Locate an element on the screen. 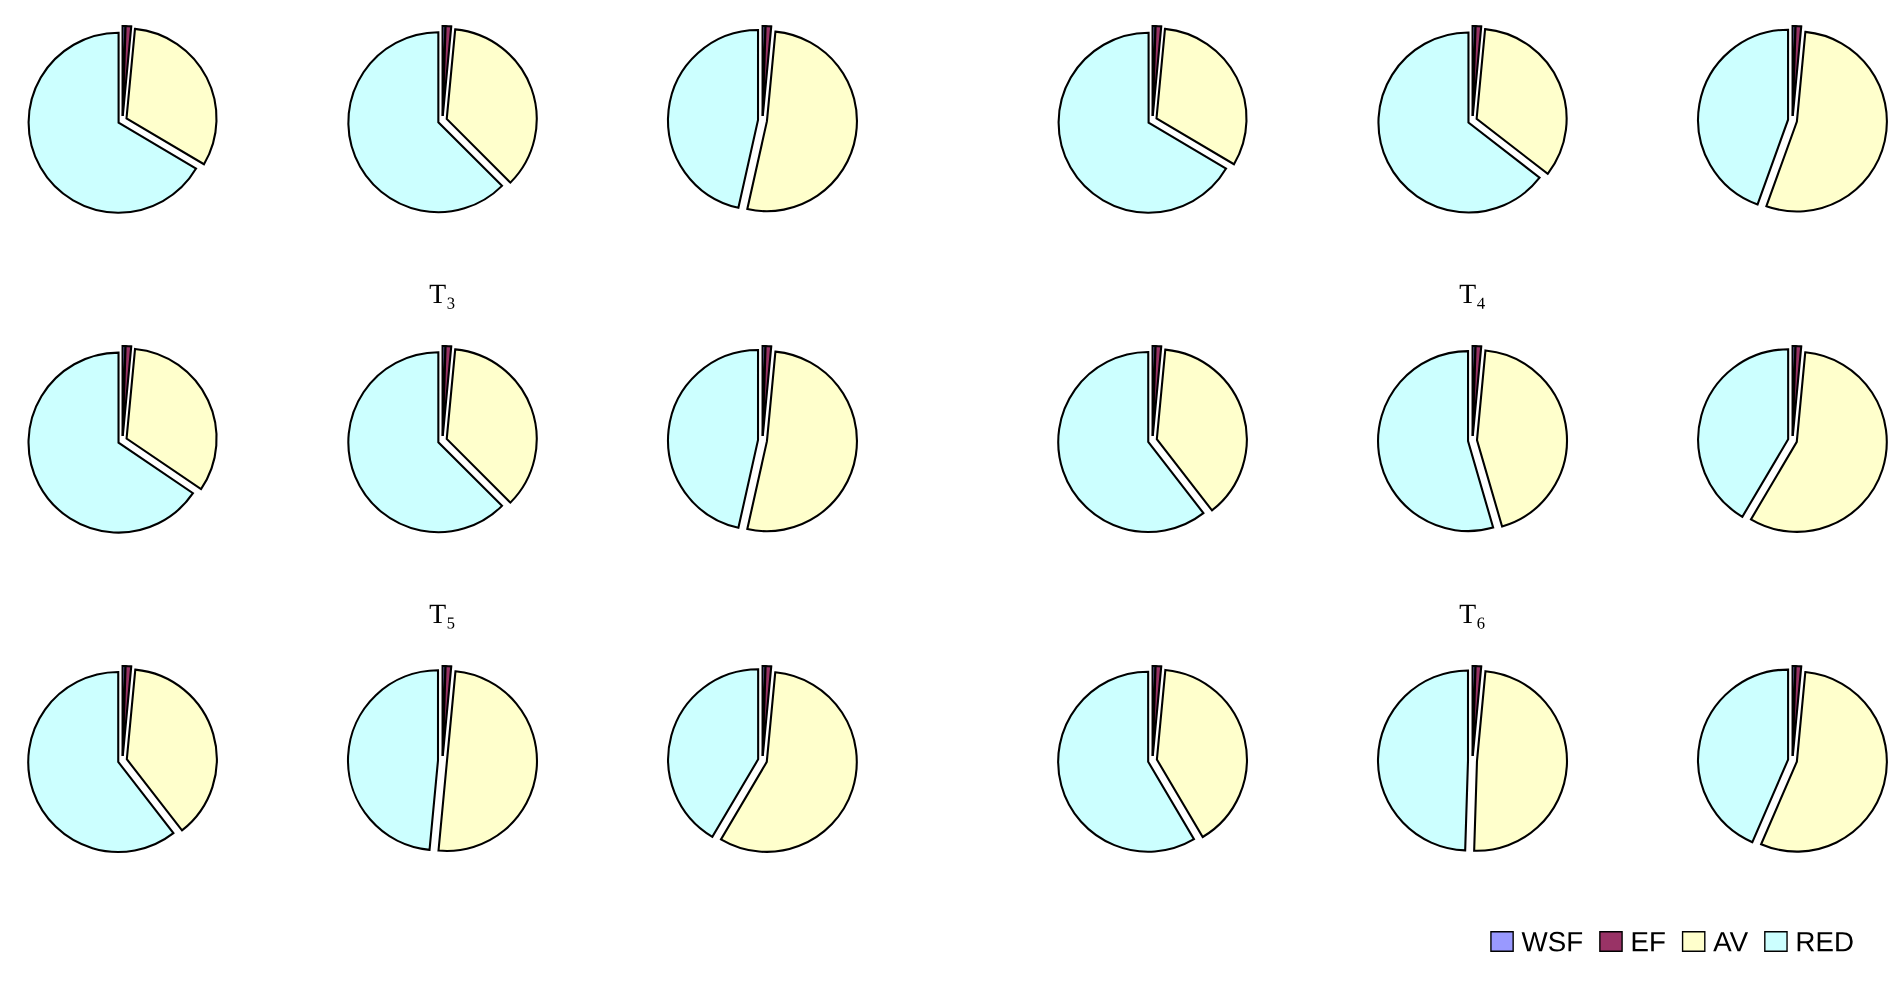 This screenshot has height=982, width=1898. legend-label: EF is located at coordinates (1648, 942).